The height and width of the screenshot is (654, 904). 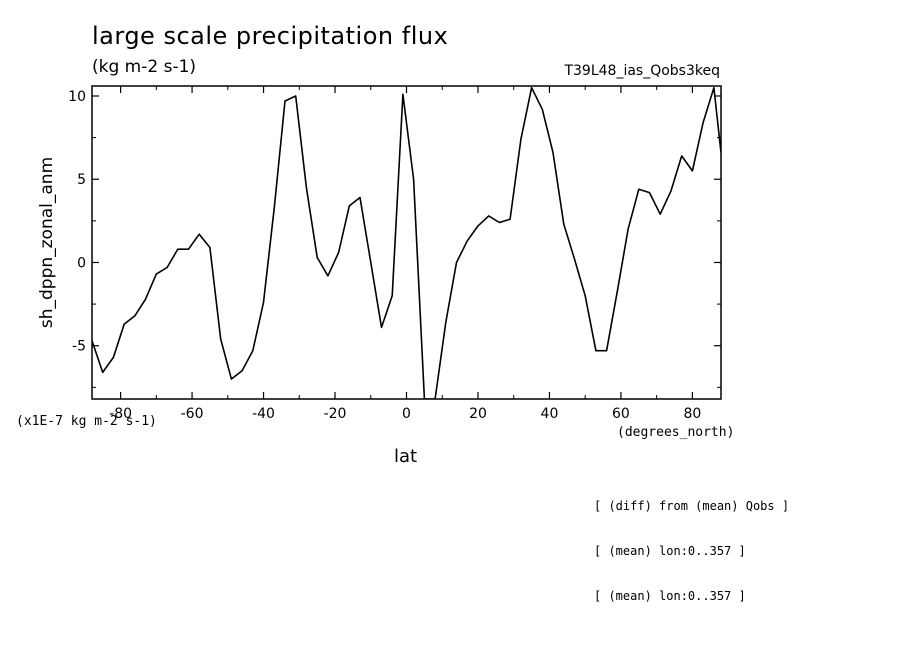 I want to click on x-tick-label: 80, so click(x=692, y=414).